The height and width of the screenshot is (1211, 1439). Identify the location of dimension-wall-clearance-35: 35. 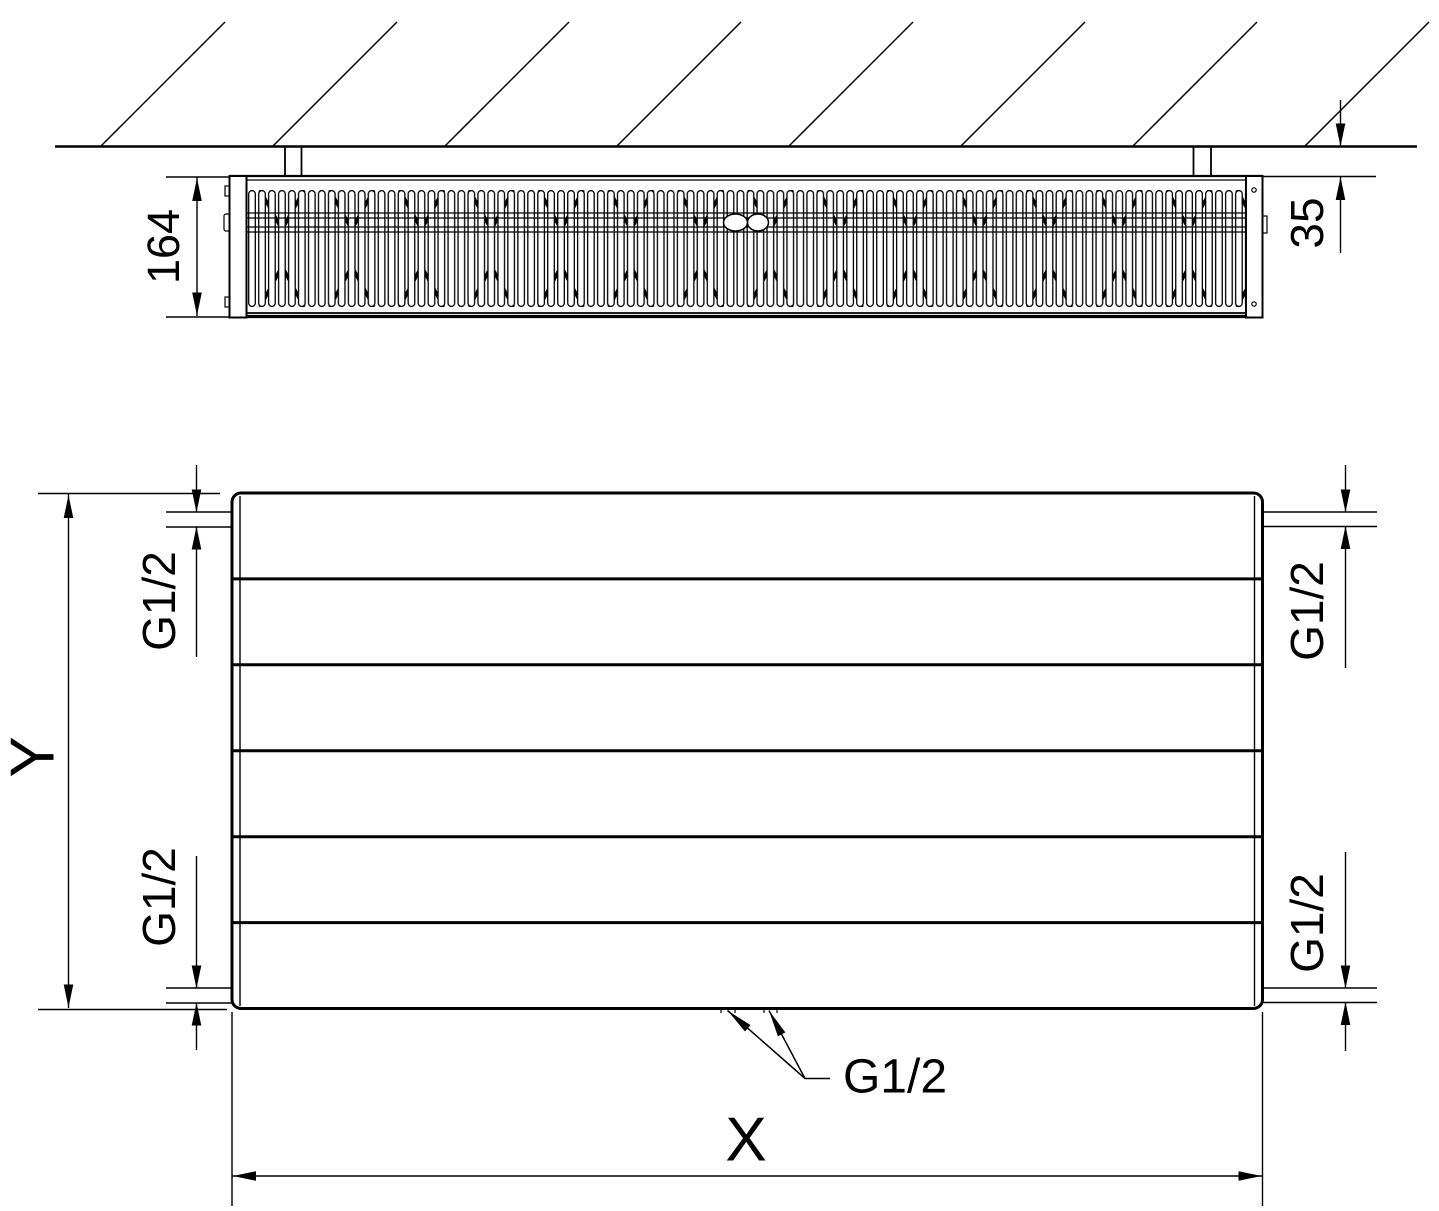
(1319, 176).